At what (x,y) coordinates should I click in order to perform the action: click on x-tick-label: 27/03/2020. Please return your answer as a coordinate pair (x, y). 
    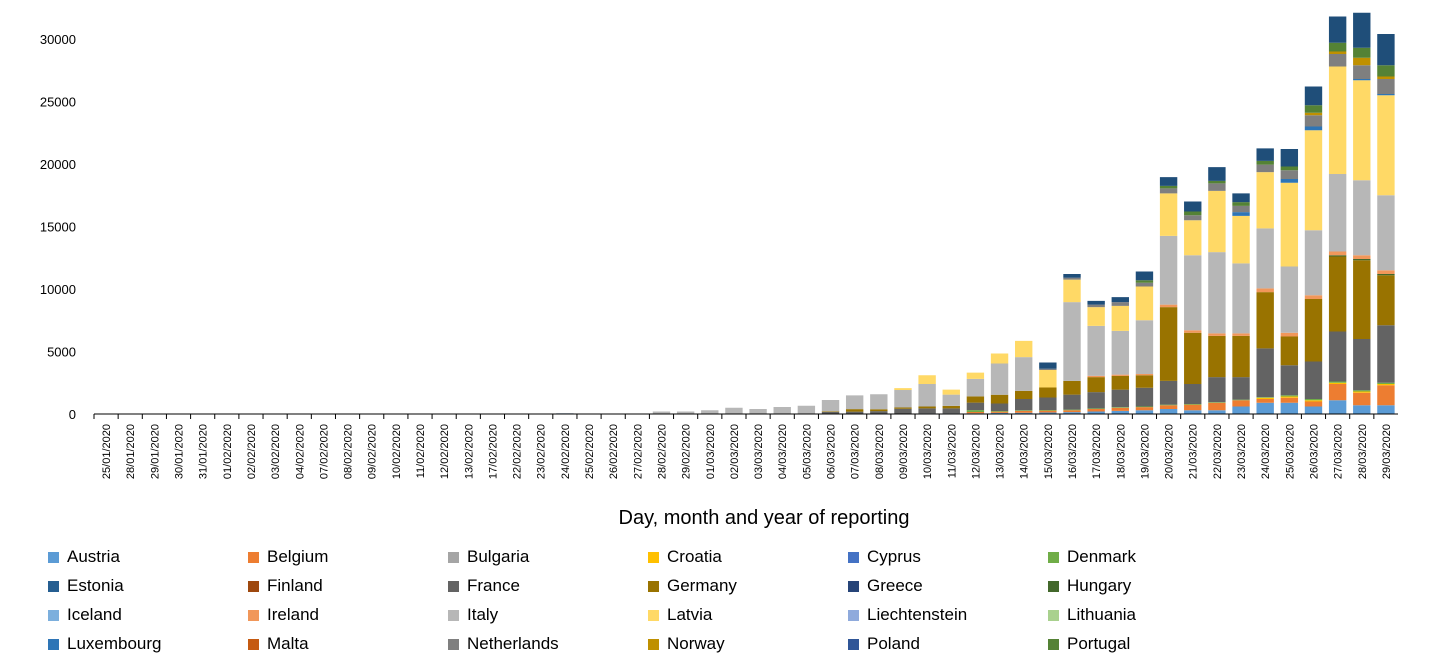
    Looking at the image, I should click on (1339, 451).